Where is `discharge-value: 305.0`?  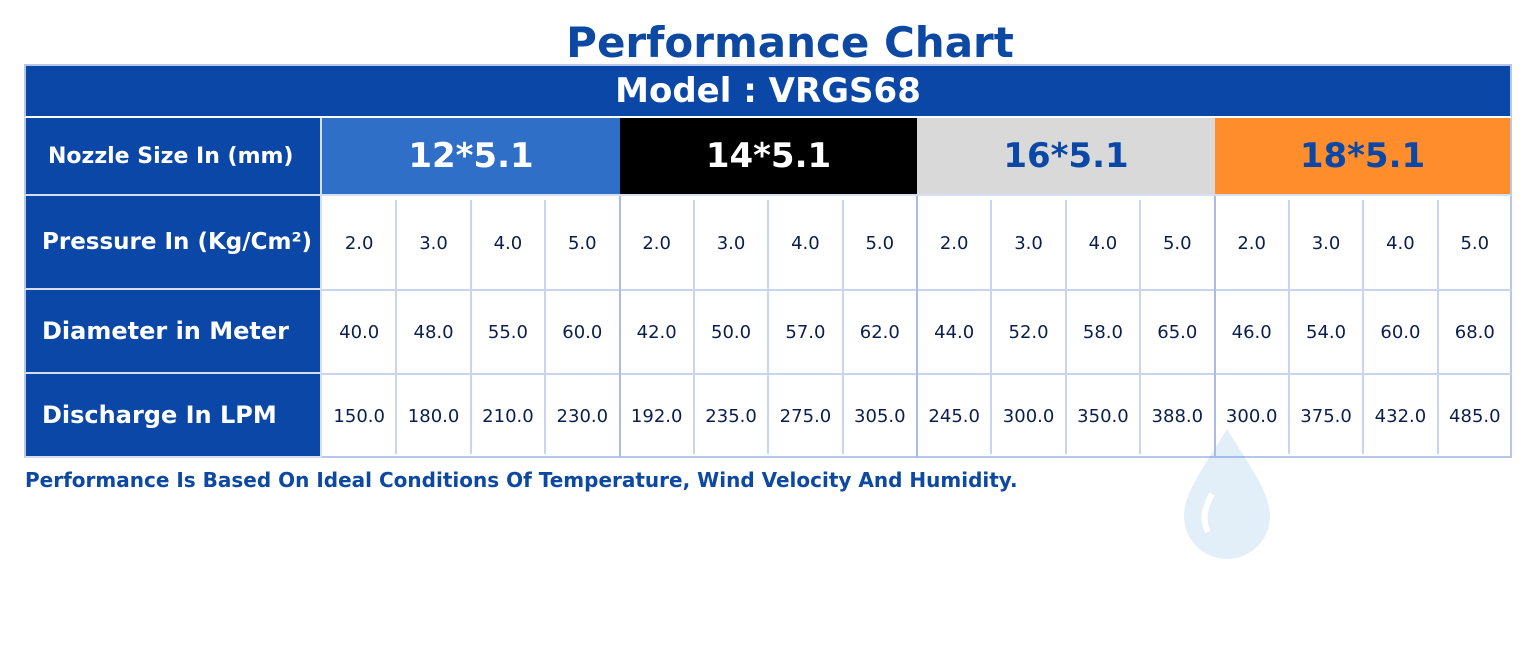 discharge-value: 305.0 is located at coordinates (880, 416).